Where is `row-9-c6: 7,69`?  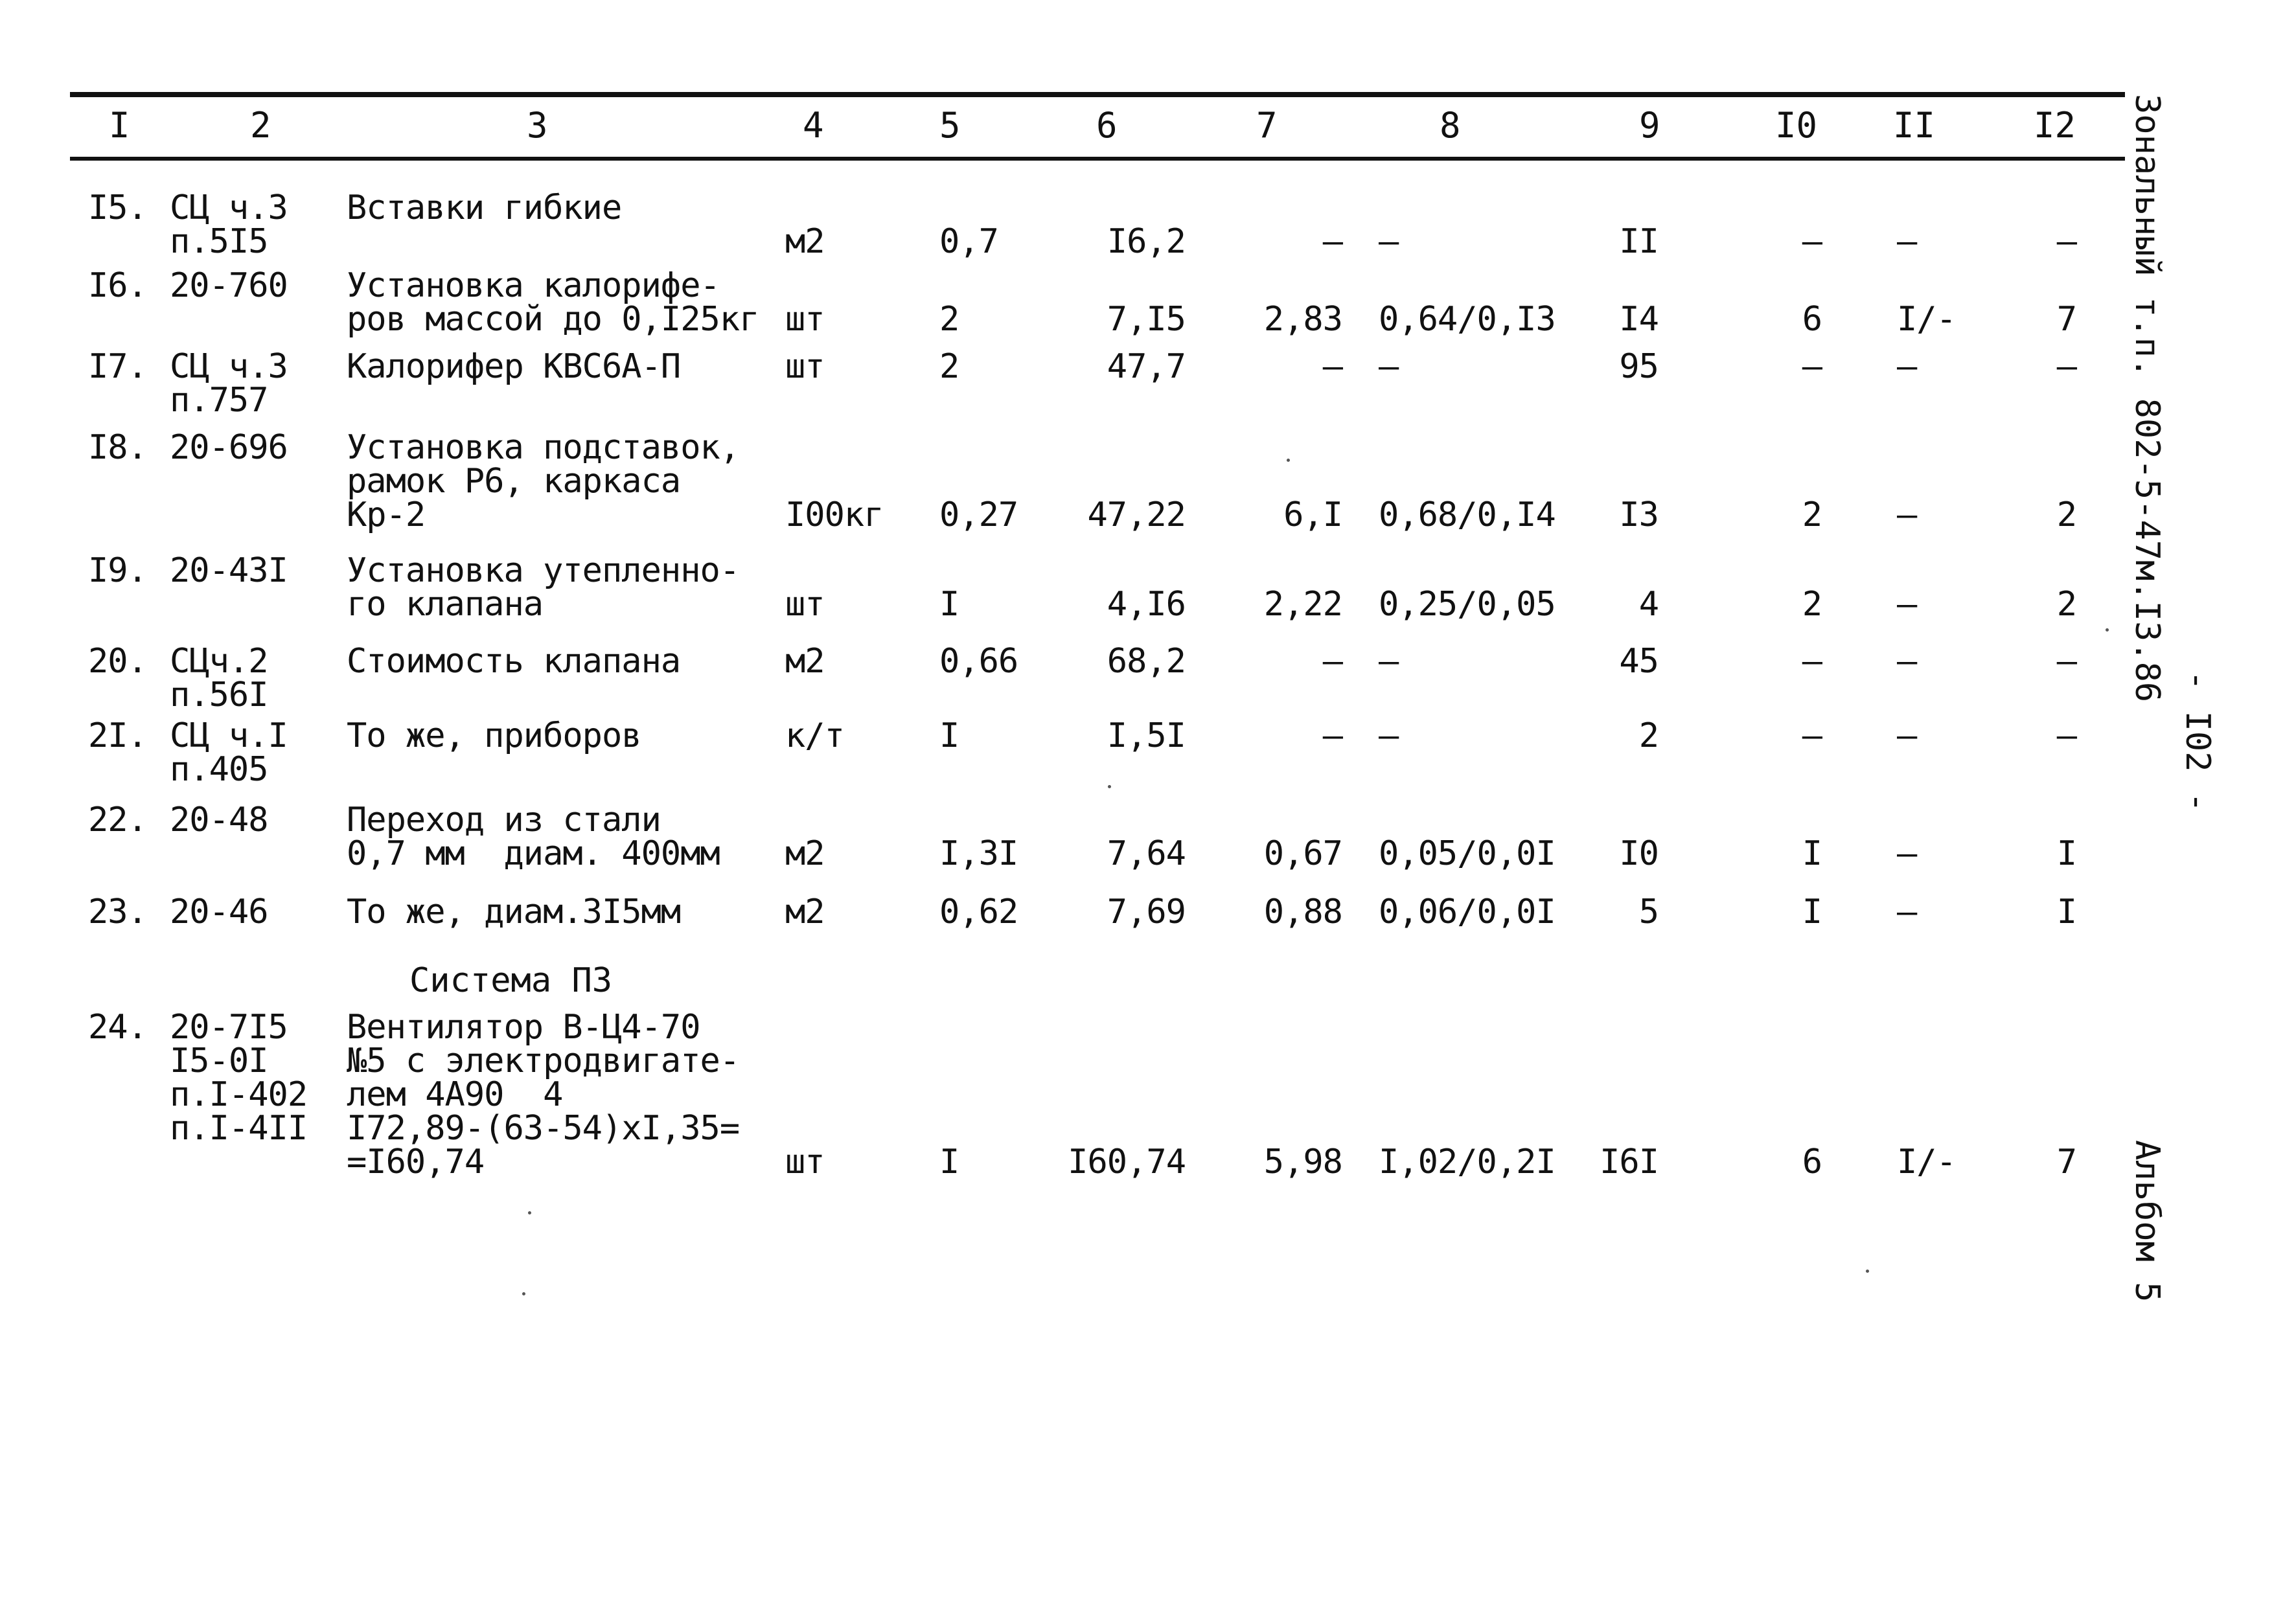 row-9-c6: 7,69 is located at coordinates (1146, 912).